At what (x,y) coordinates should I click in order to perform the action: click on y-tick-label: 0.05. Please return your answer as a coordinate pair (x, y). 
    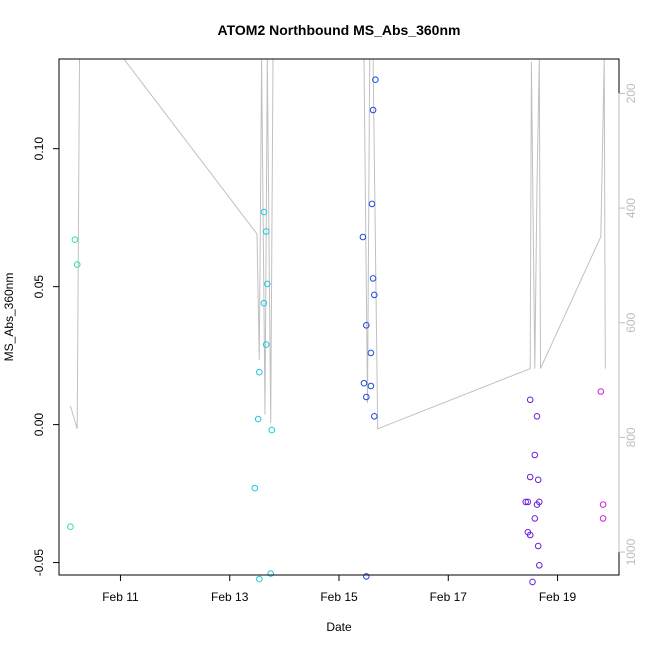
    Looking at the image, I should click on (39, 287).